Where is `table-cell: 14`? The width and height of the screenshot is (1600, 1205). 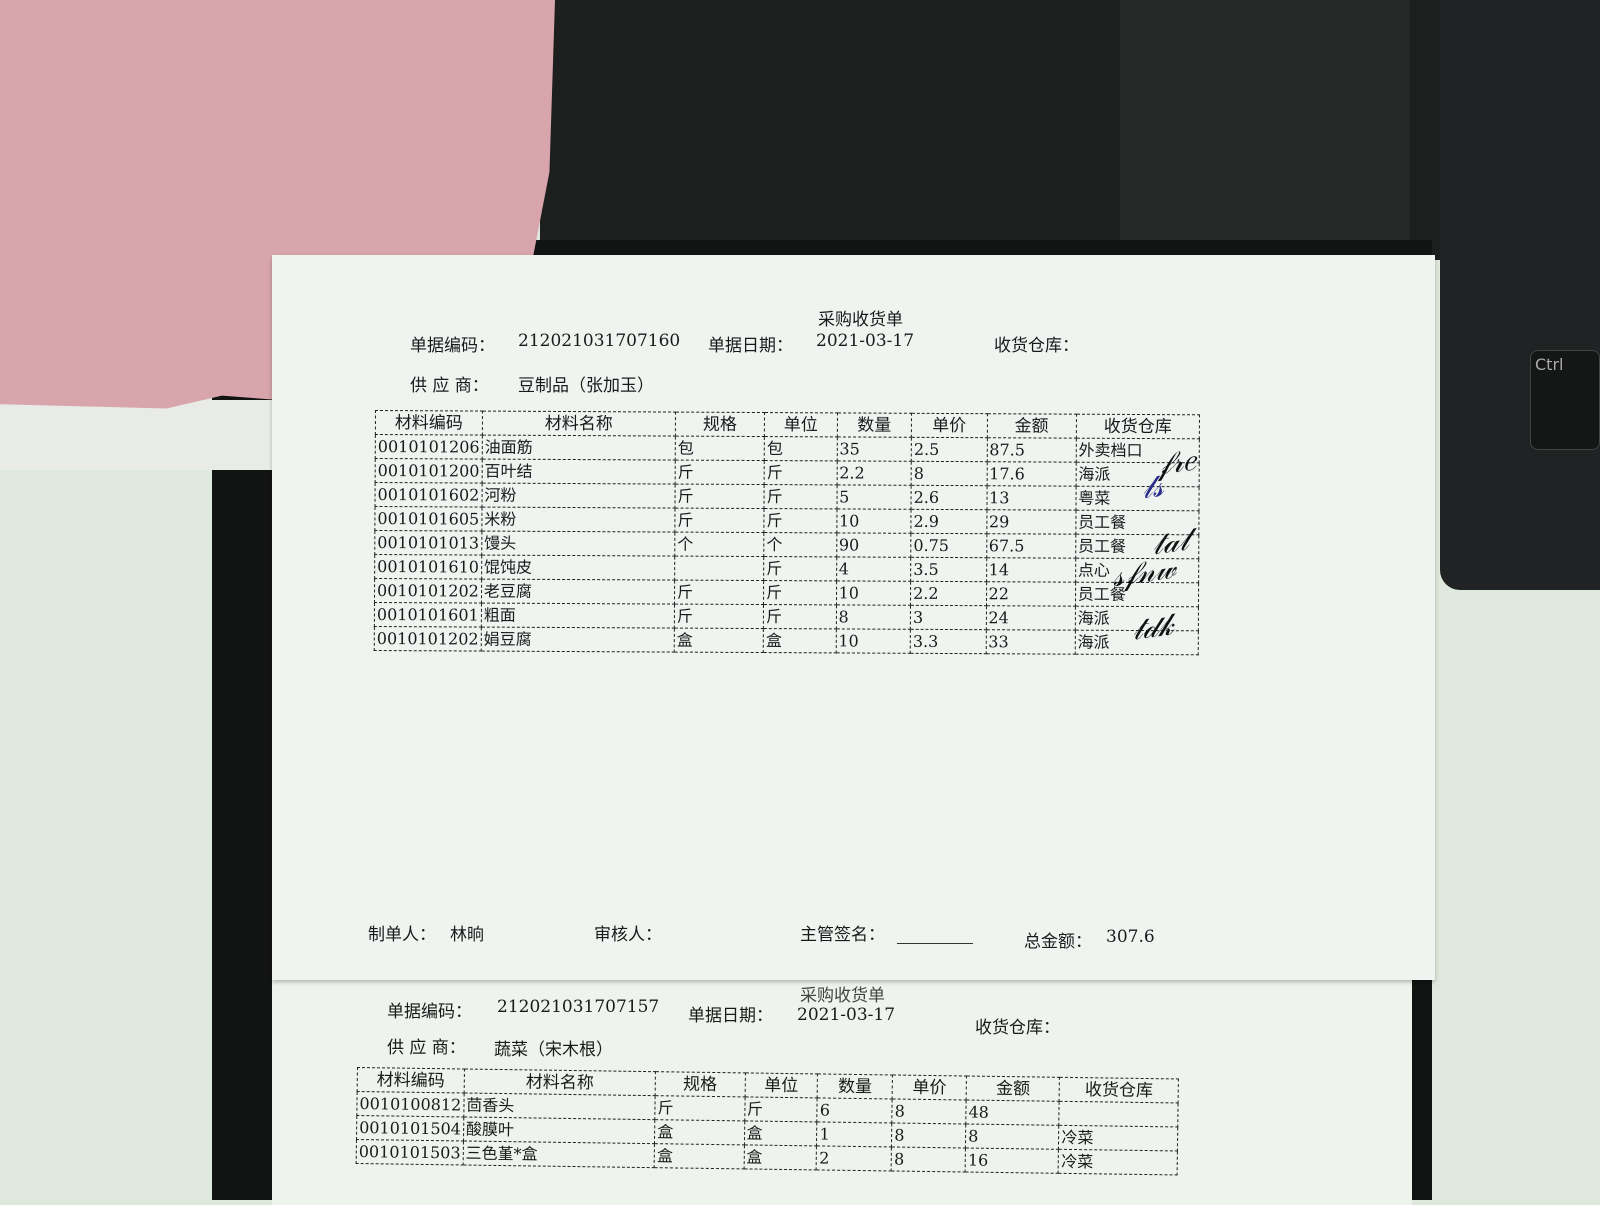 table-cell: 14 is located at coordinates (1031, 570).